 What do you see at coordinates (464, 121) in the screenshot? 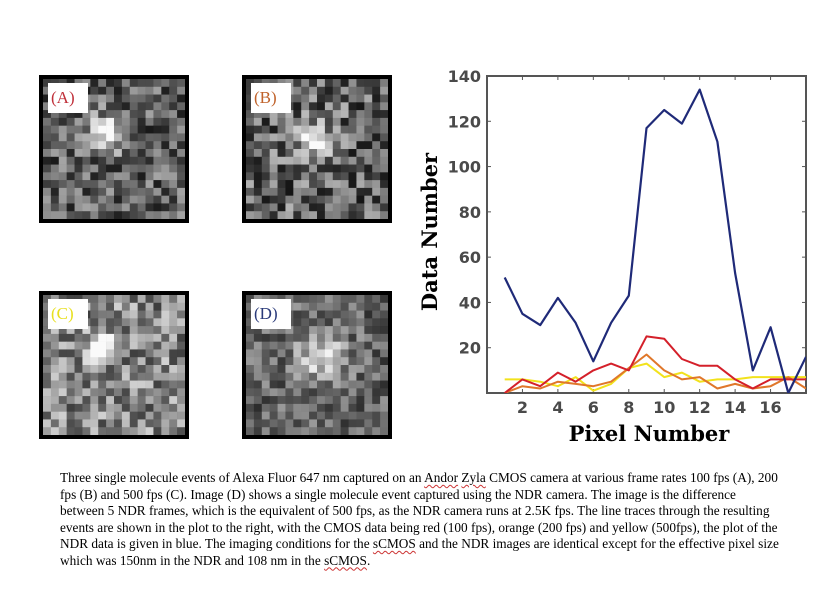
I see `y-tick-label: 120` at bounding box center [464, 121].